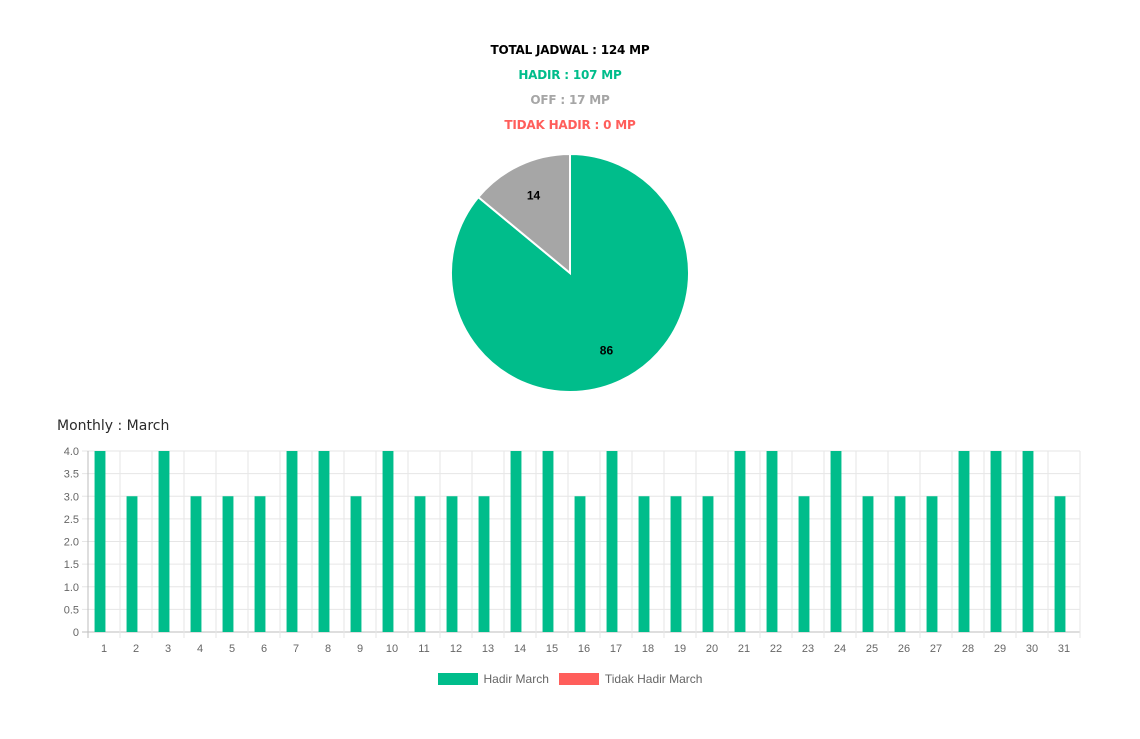 The image size is (1140, 739). I want to click on x-tick-label: 6, so click(264, 649).